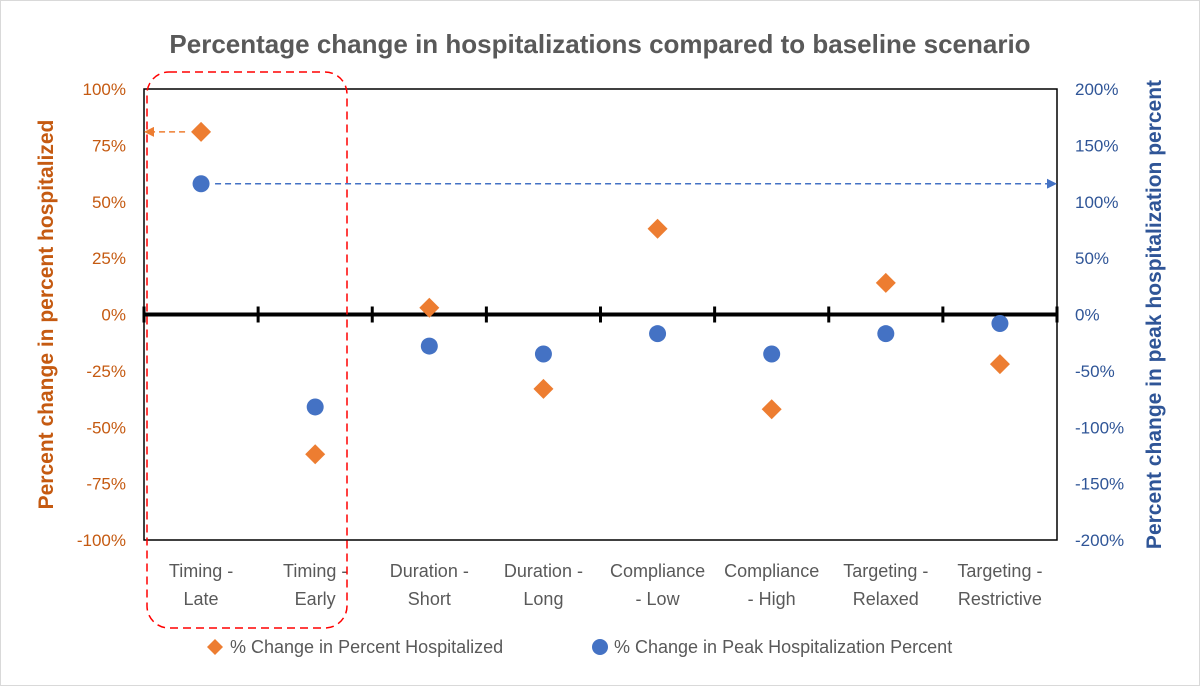  I want to click on right-tick-label: -200%, so click(1099, 540).